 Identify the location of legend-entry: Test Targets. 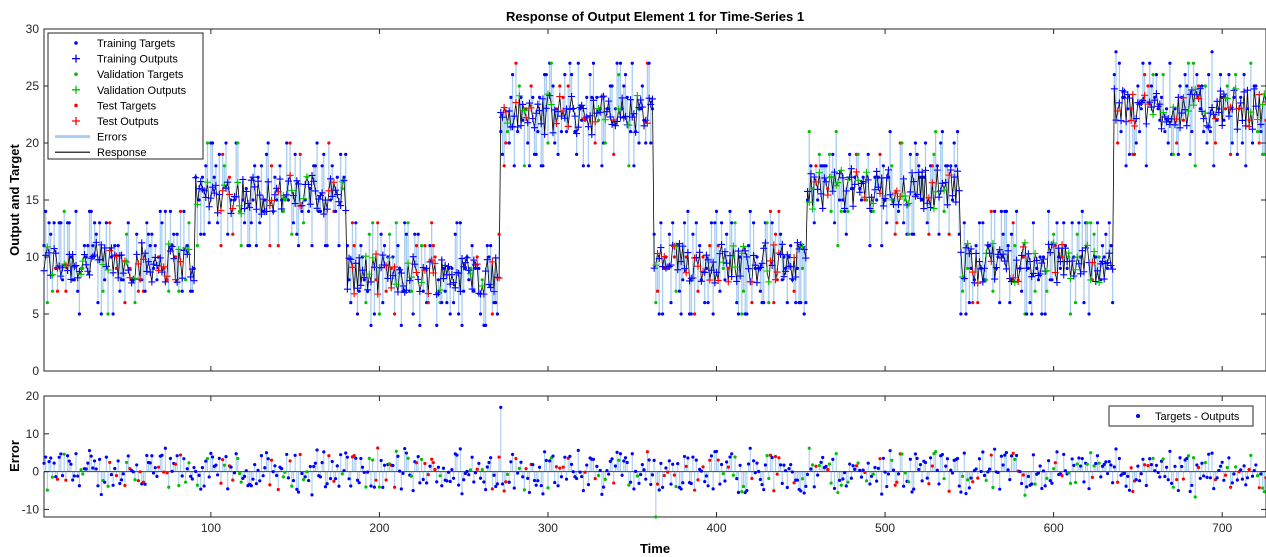
(115, 106).